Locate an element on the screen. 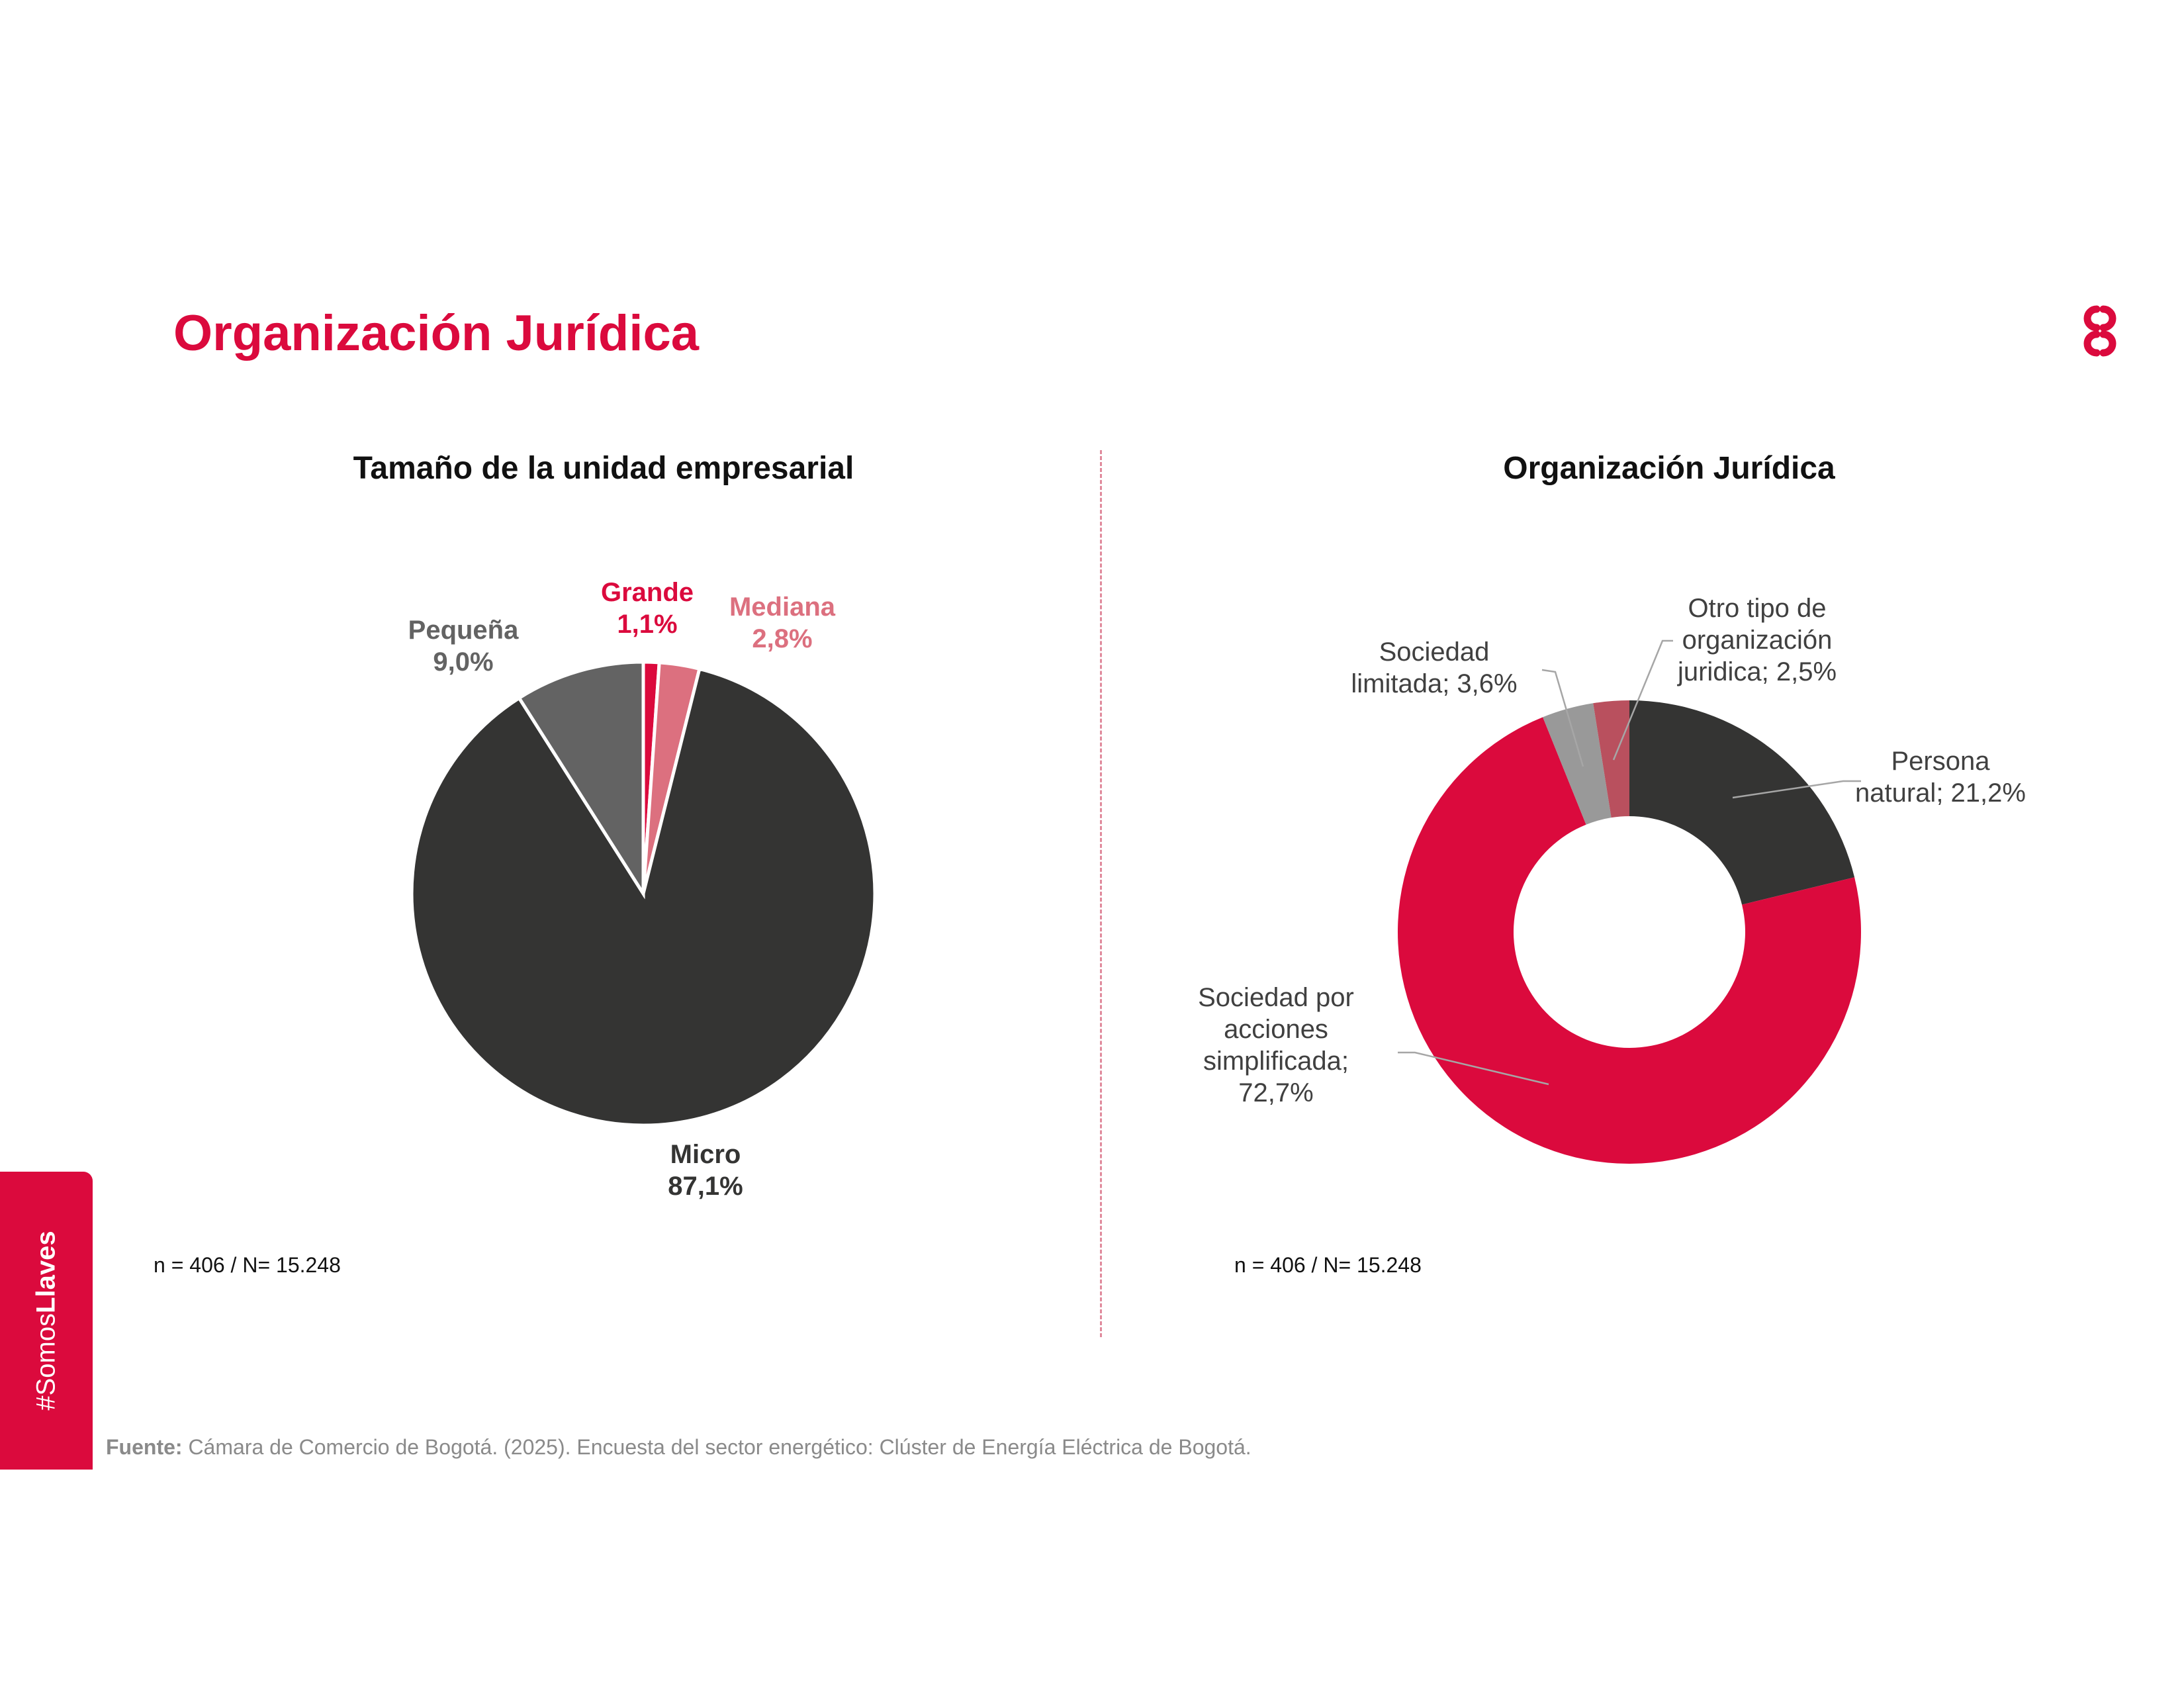  donut-leader-persona-natural is located at coordinates (1797, 789).